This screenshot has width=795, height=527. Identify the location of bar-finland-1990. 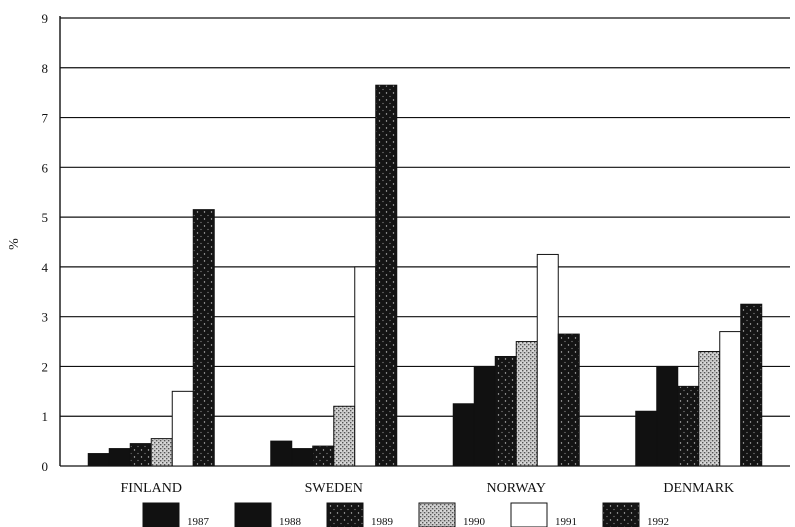
(161, 452).